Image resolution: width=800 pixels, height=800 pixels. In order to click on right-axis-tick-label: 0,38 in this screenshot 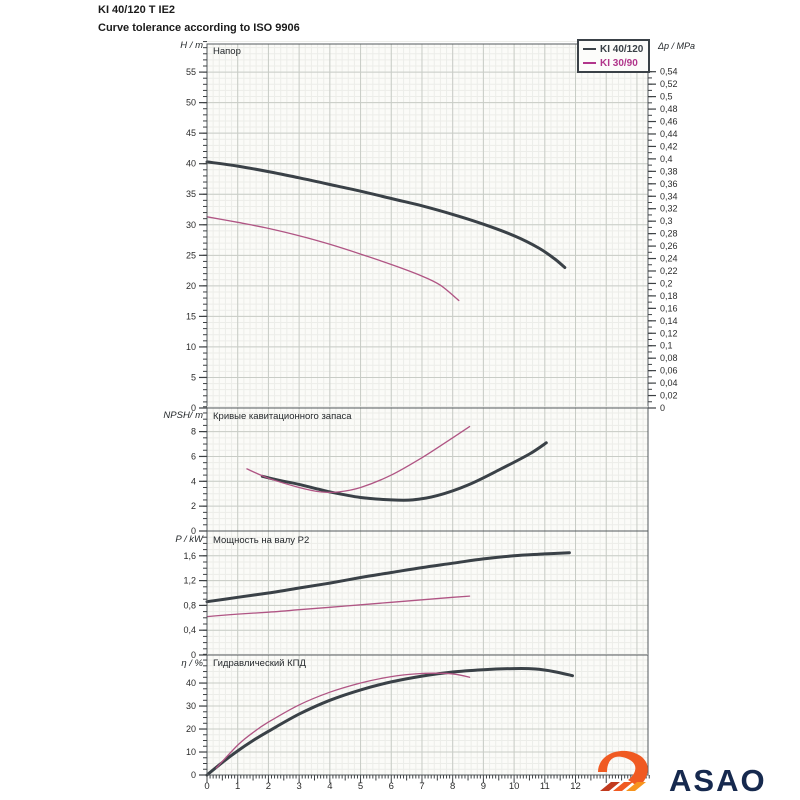, I will do `click(669, 171)`.